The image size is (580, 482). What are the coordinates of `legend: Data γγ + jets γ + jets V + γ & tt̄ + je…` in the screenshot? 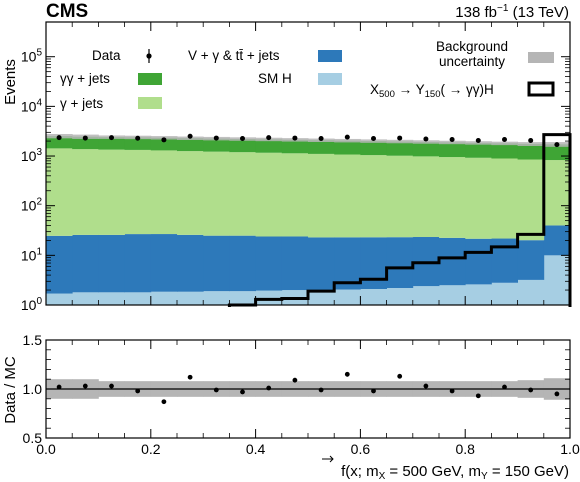 It's located at (307, 75).